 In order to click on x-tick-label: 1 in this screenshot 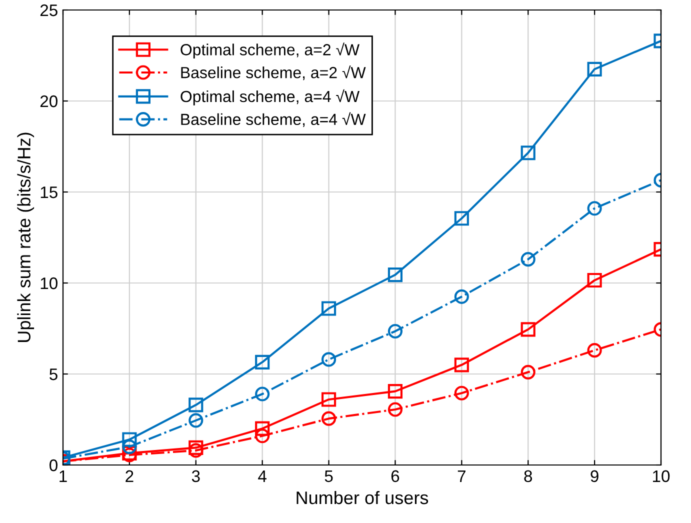, I will do `click(63, 476)`.